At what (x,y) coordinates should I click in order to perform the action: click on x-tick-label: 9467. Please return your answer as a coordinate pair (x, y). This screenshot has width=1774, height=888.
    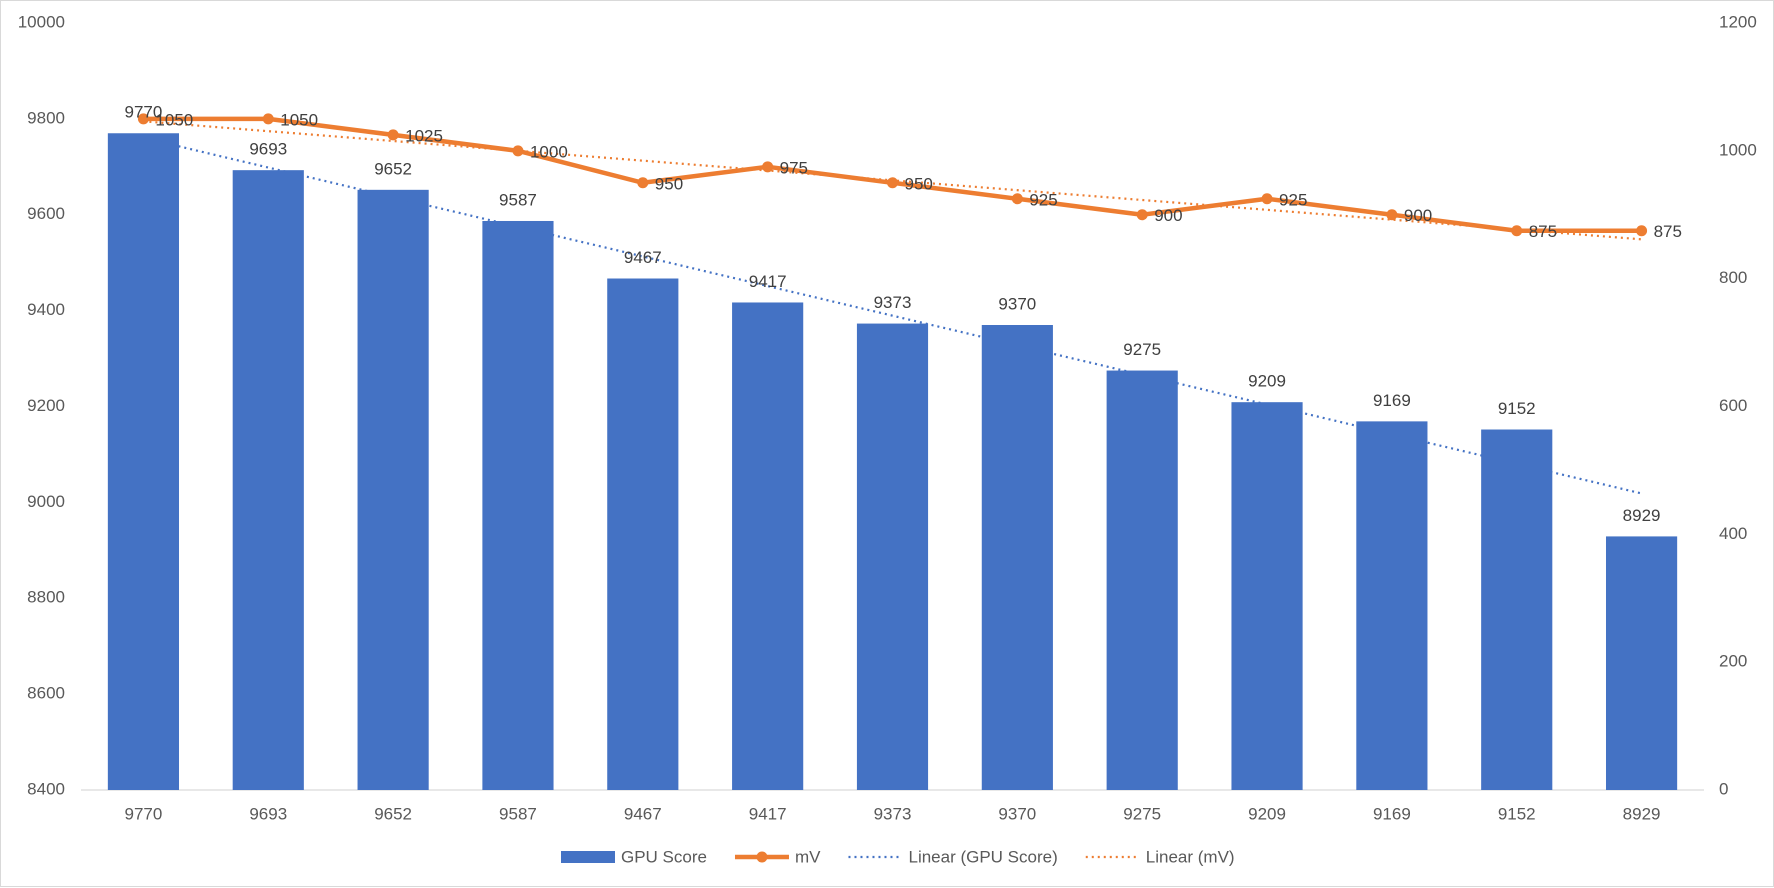
    Looking at the image, I should click on (643, 813).